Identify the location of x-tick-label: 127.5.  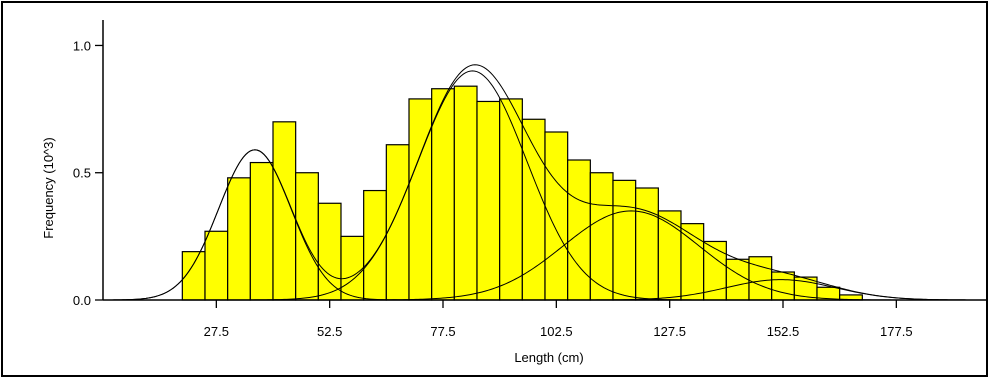
(669, 331).